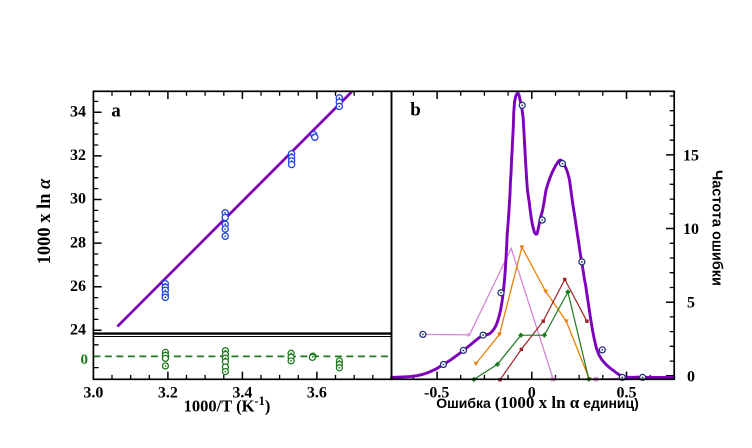  I want to click on svg-text: 0.5, so click(627, 393).